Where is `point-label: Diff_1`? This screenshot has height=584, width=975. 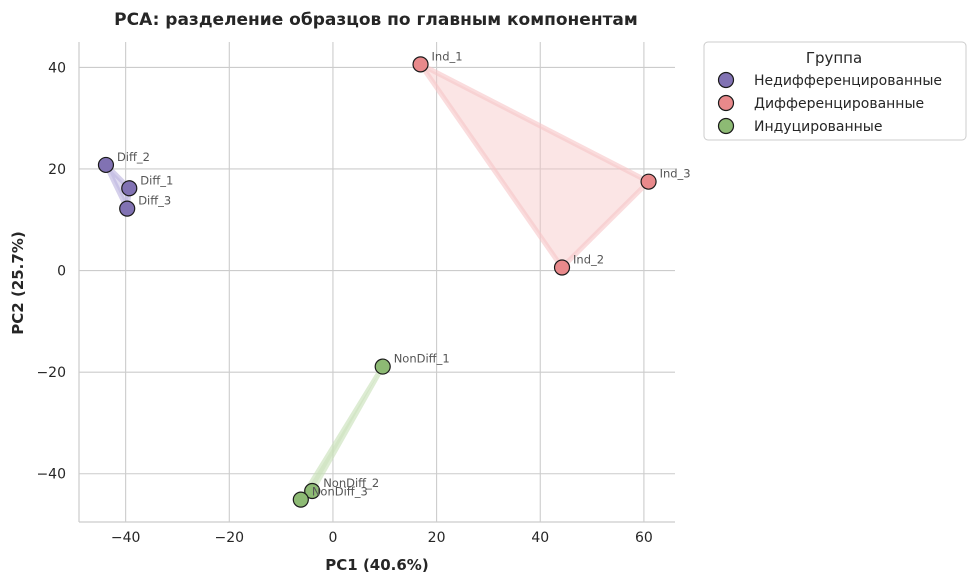 point-label: Diff_1 is located at coordinates (156, 180).